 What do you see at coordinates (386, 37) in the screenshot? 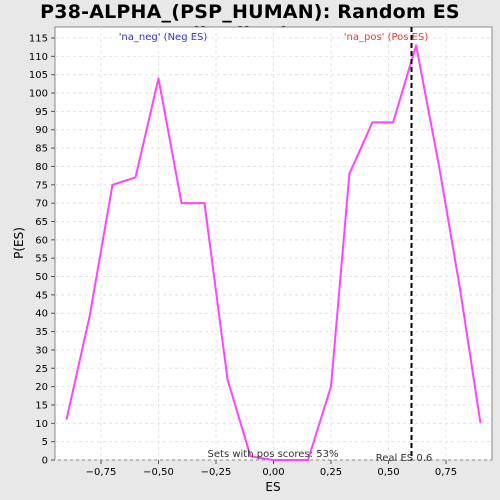
I see `pos-annotation: 'na_pos' (Pos ES)` at bounding box center [386, 37].